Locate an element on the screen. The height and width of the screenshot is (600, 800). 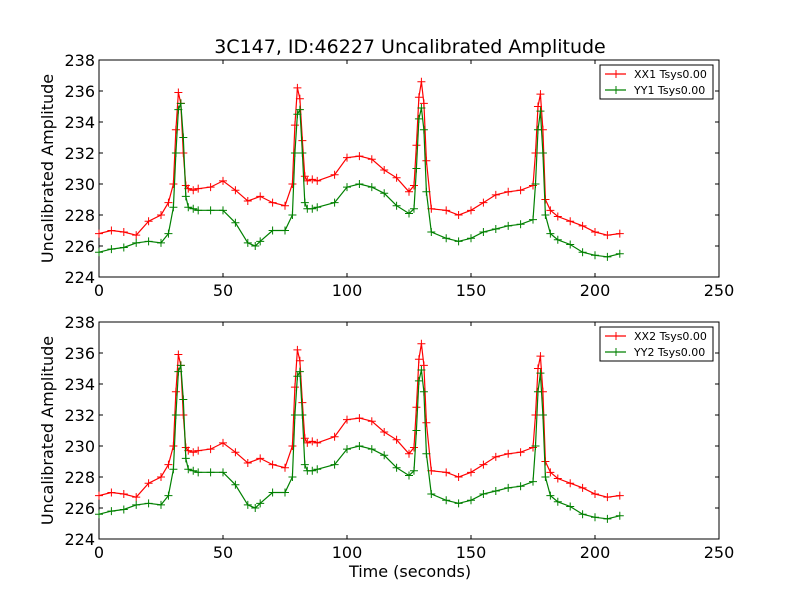
legend-box is located at coordinates (656, 344).